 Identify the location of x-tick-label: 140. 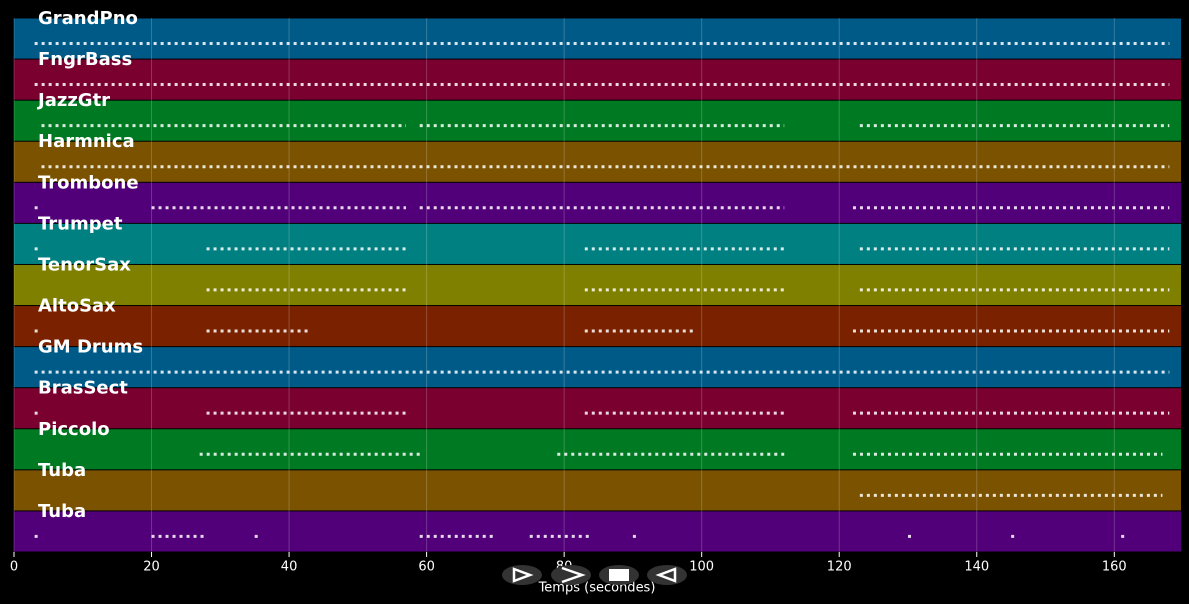
(976, 567).